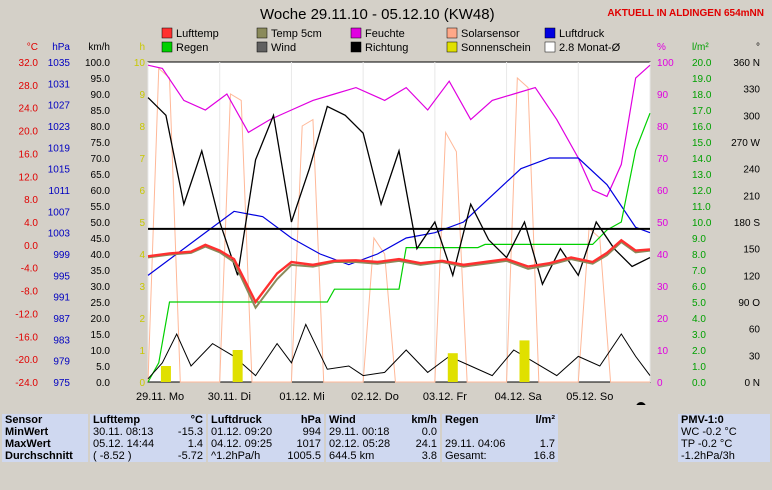  Describe the element at coordinates (702, 143) in the screenshot. I see `tick-label-lm2: 15.0` at that location.